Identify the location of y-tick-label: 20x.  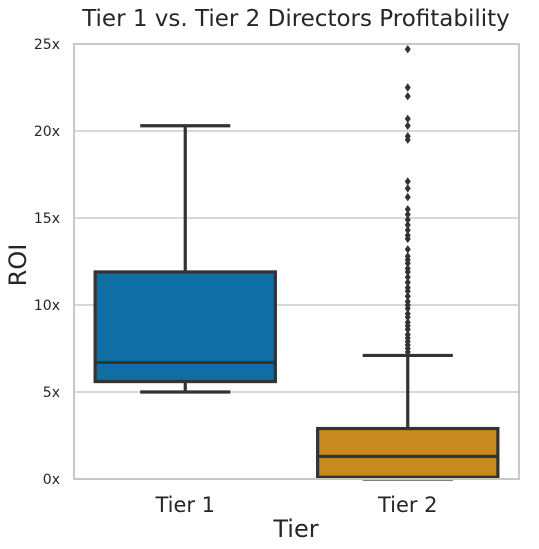
(47, 132).